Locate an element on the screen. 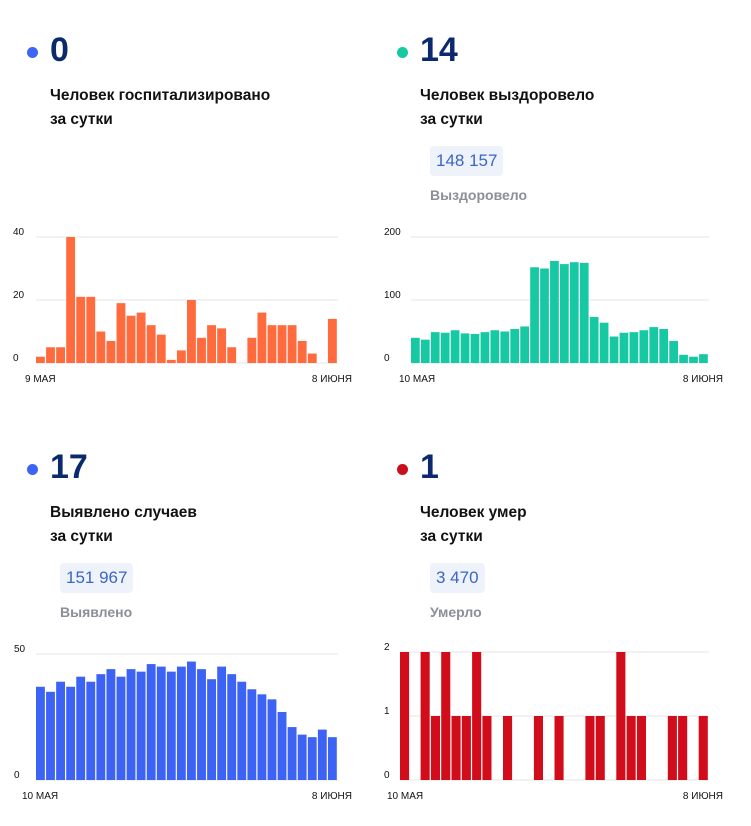 The height and width of the screenshot is (826, 751). cases-dot-icon is located at coordinates (32, 469).